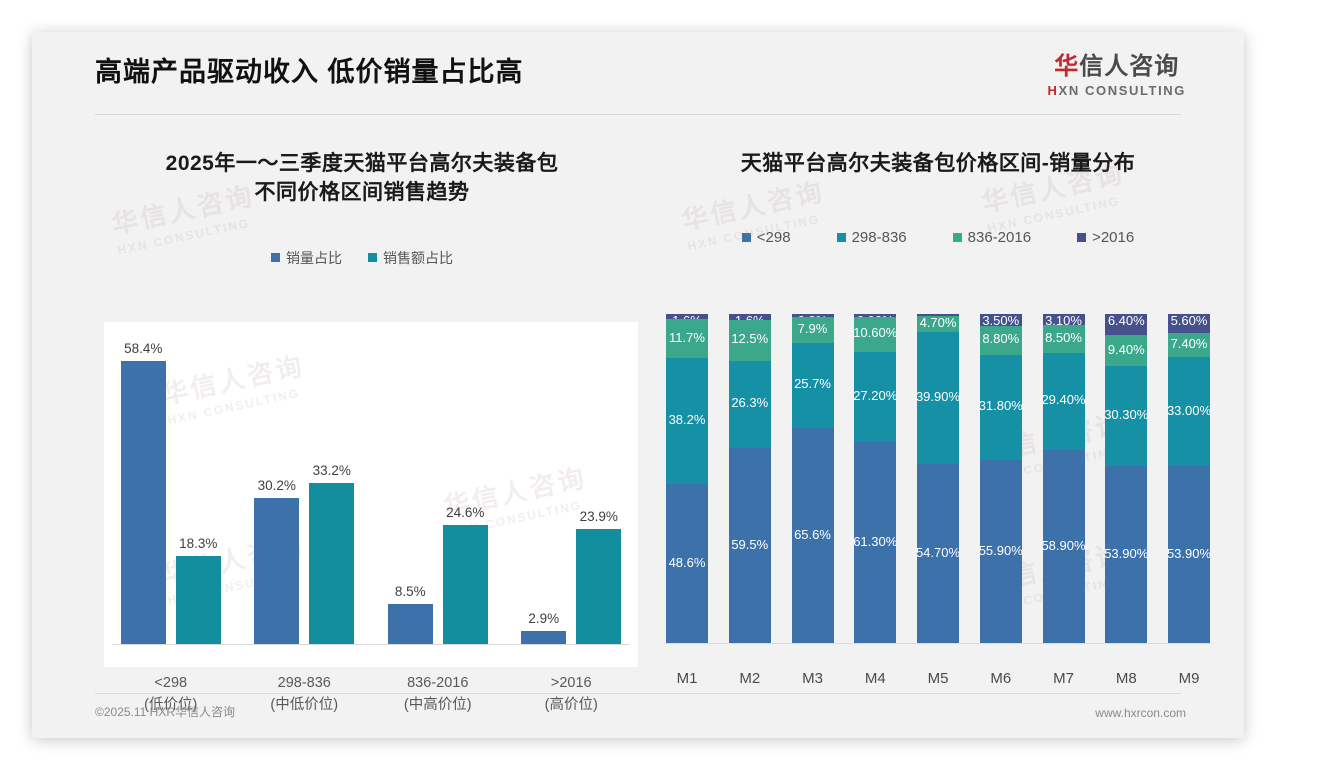 The height and width of the screenshot is (780, 1340). Describe the element at coordinates (362, 258) in the screenshot. I see `left-chart-legend: 销量占比 销售额占比` at that location.